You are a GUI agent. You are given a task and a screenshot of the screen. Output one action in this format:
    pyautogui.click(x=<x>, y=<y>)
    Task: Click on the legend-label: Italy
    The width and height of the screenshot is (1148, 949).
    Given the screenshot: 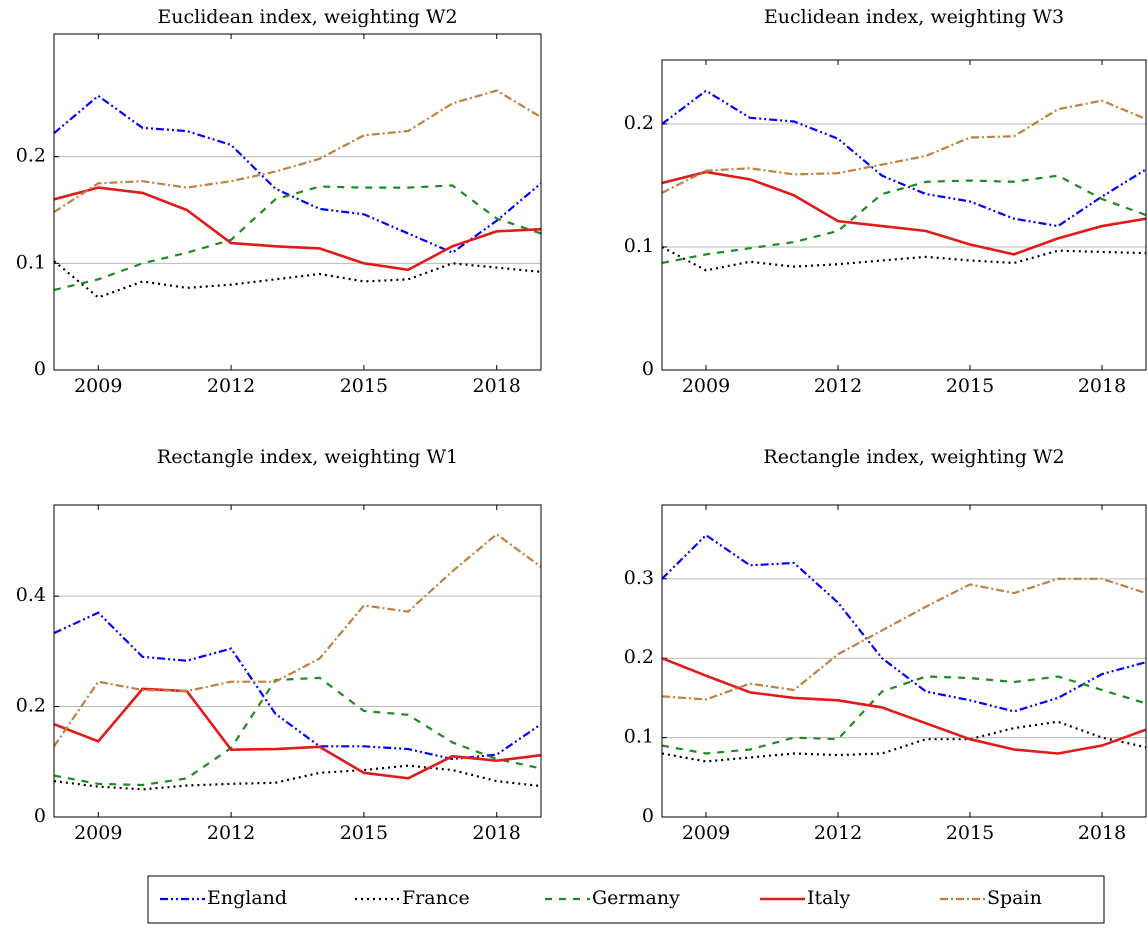 What is the action you would take?
    pyautogui.click(x=829, y=898)
    